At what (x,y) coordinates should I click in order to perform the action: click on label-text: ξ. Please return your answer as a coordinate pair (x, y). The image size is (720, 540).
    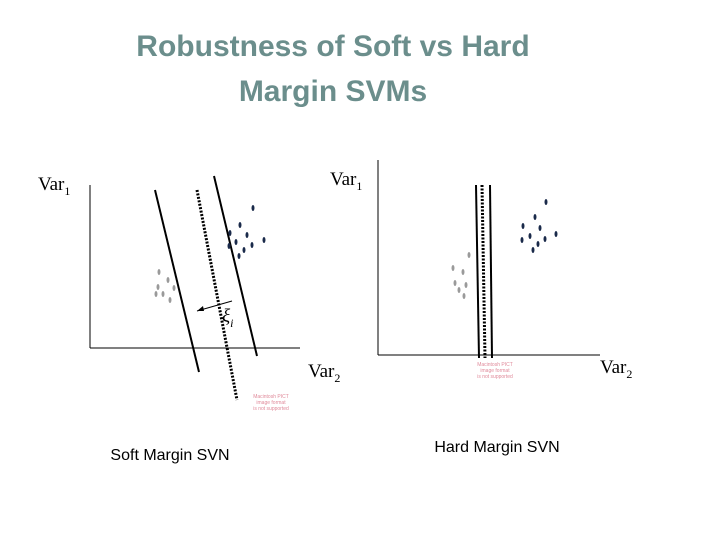
    Looking at the image, I should click on (226, 316).